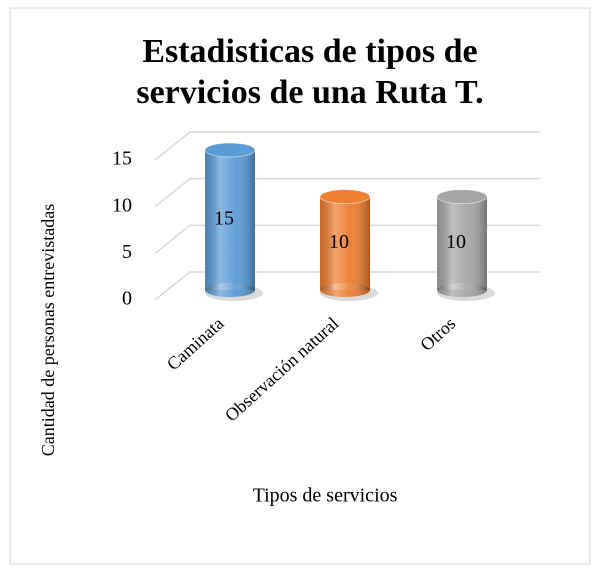  Describe the element at coordinates (437, 334) in the screenshot. I see `x-tick-label: Otros` at that location.